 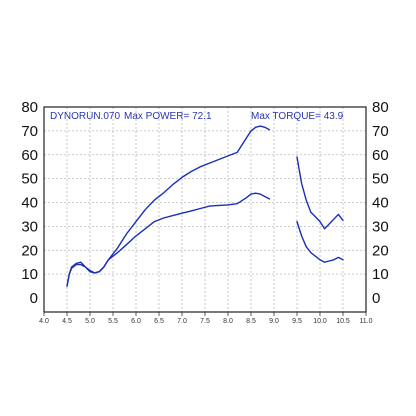 What do you see at coordinates (159, 321) in the screenshot?
I see `x-tick-label: 6.5` at bounding box center [159, 321].